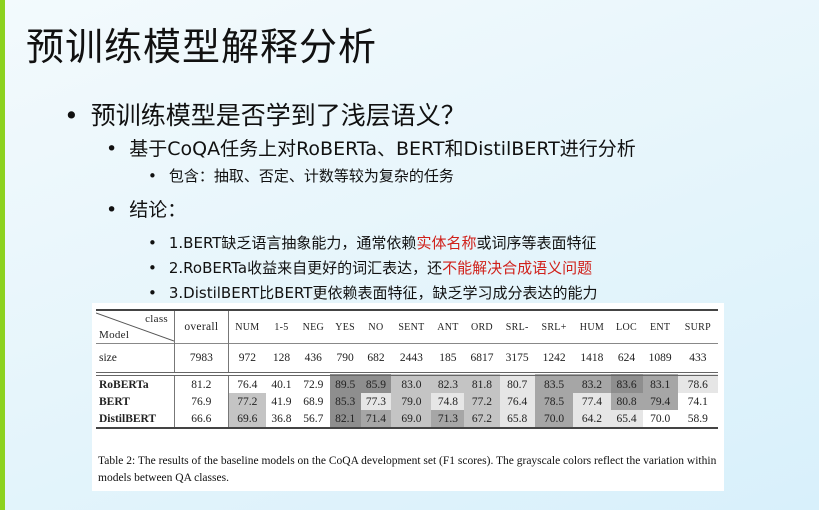 The height and width of the screenshot is (510, 819). I want to click on score-cell: 40.1, so click(281, 382).